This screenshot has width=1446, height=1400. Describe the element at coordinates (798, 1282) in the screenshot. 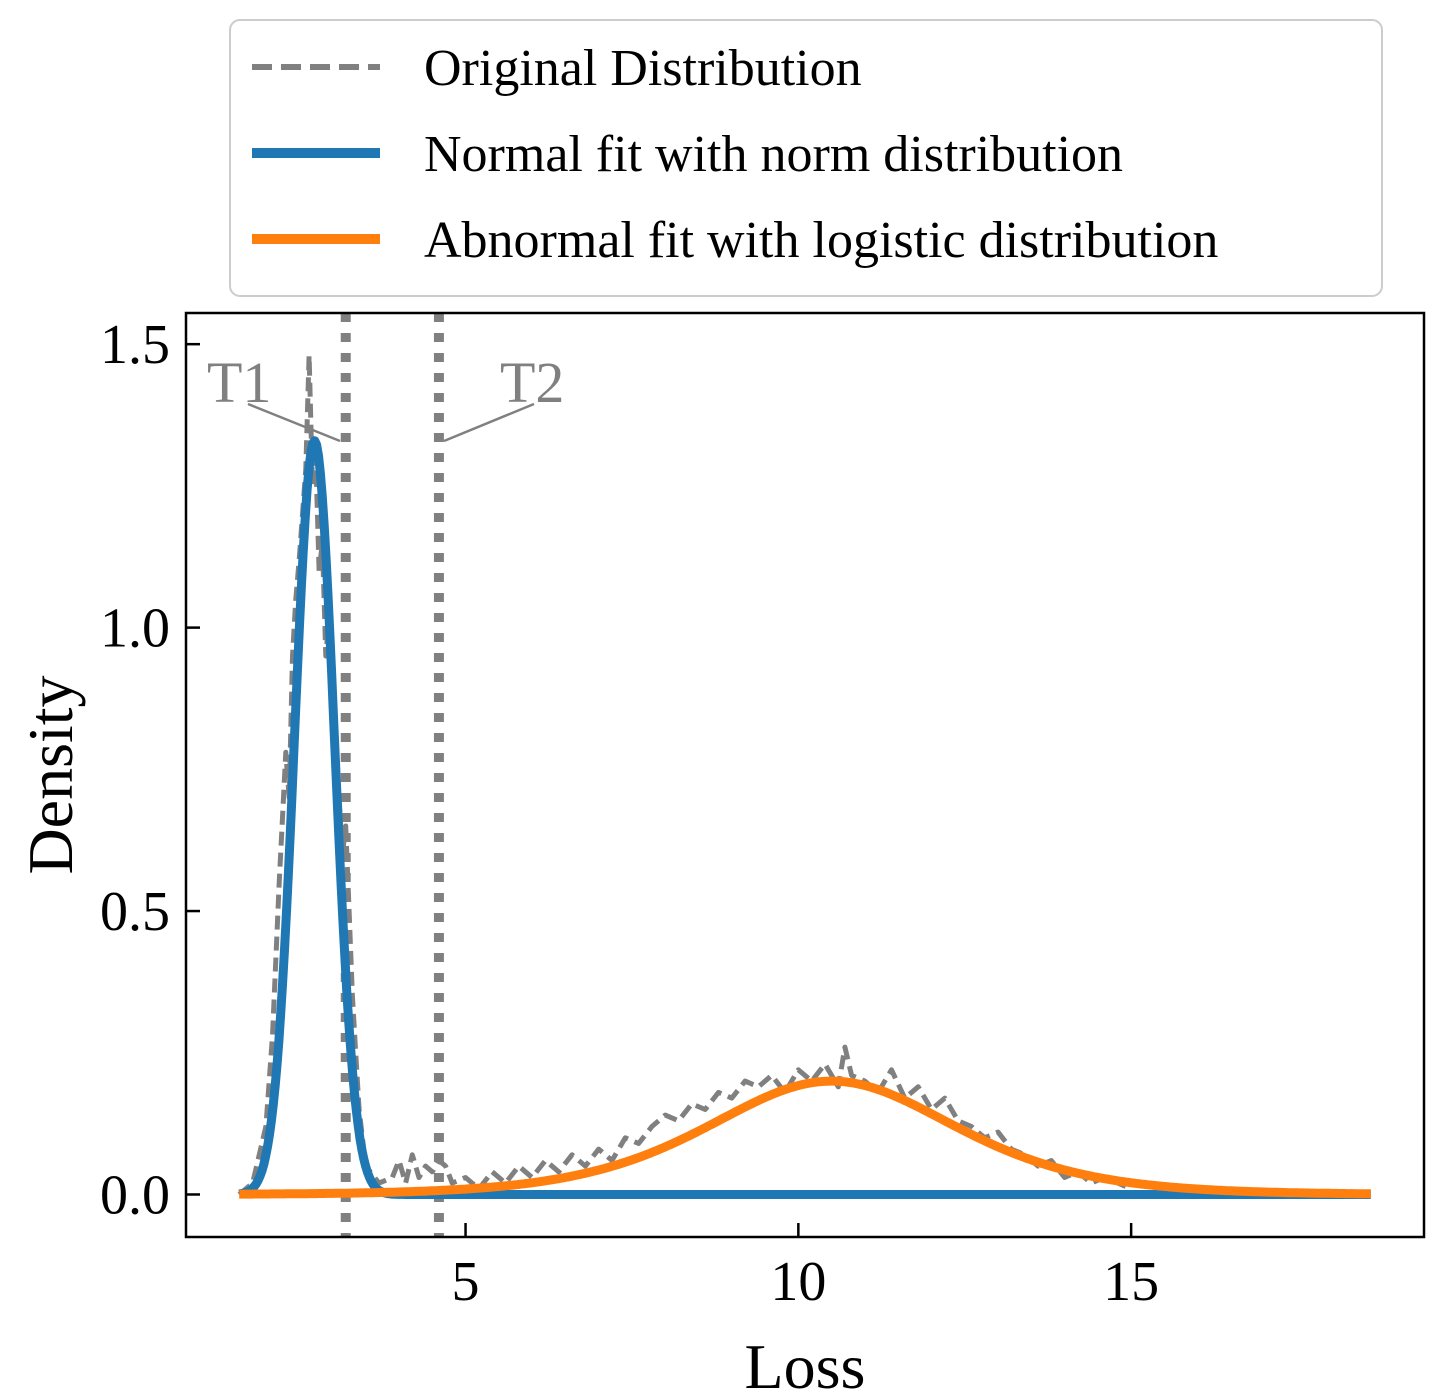

I see `x-tick-label-10: 10` at that location.